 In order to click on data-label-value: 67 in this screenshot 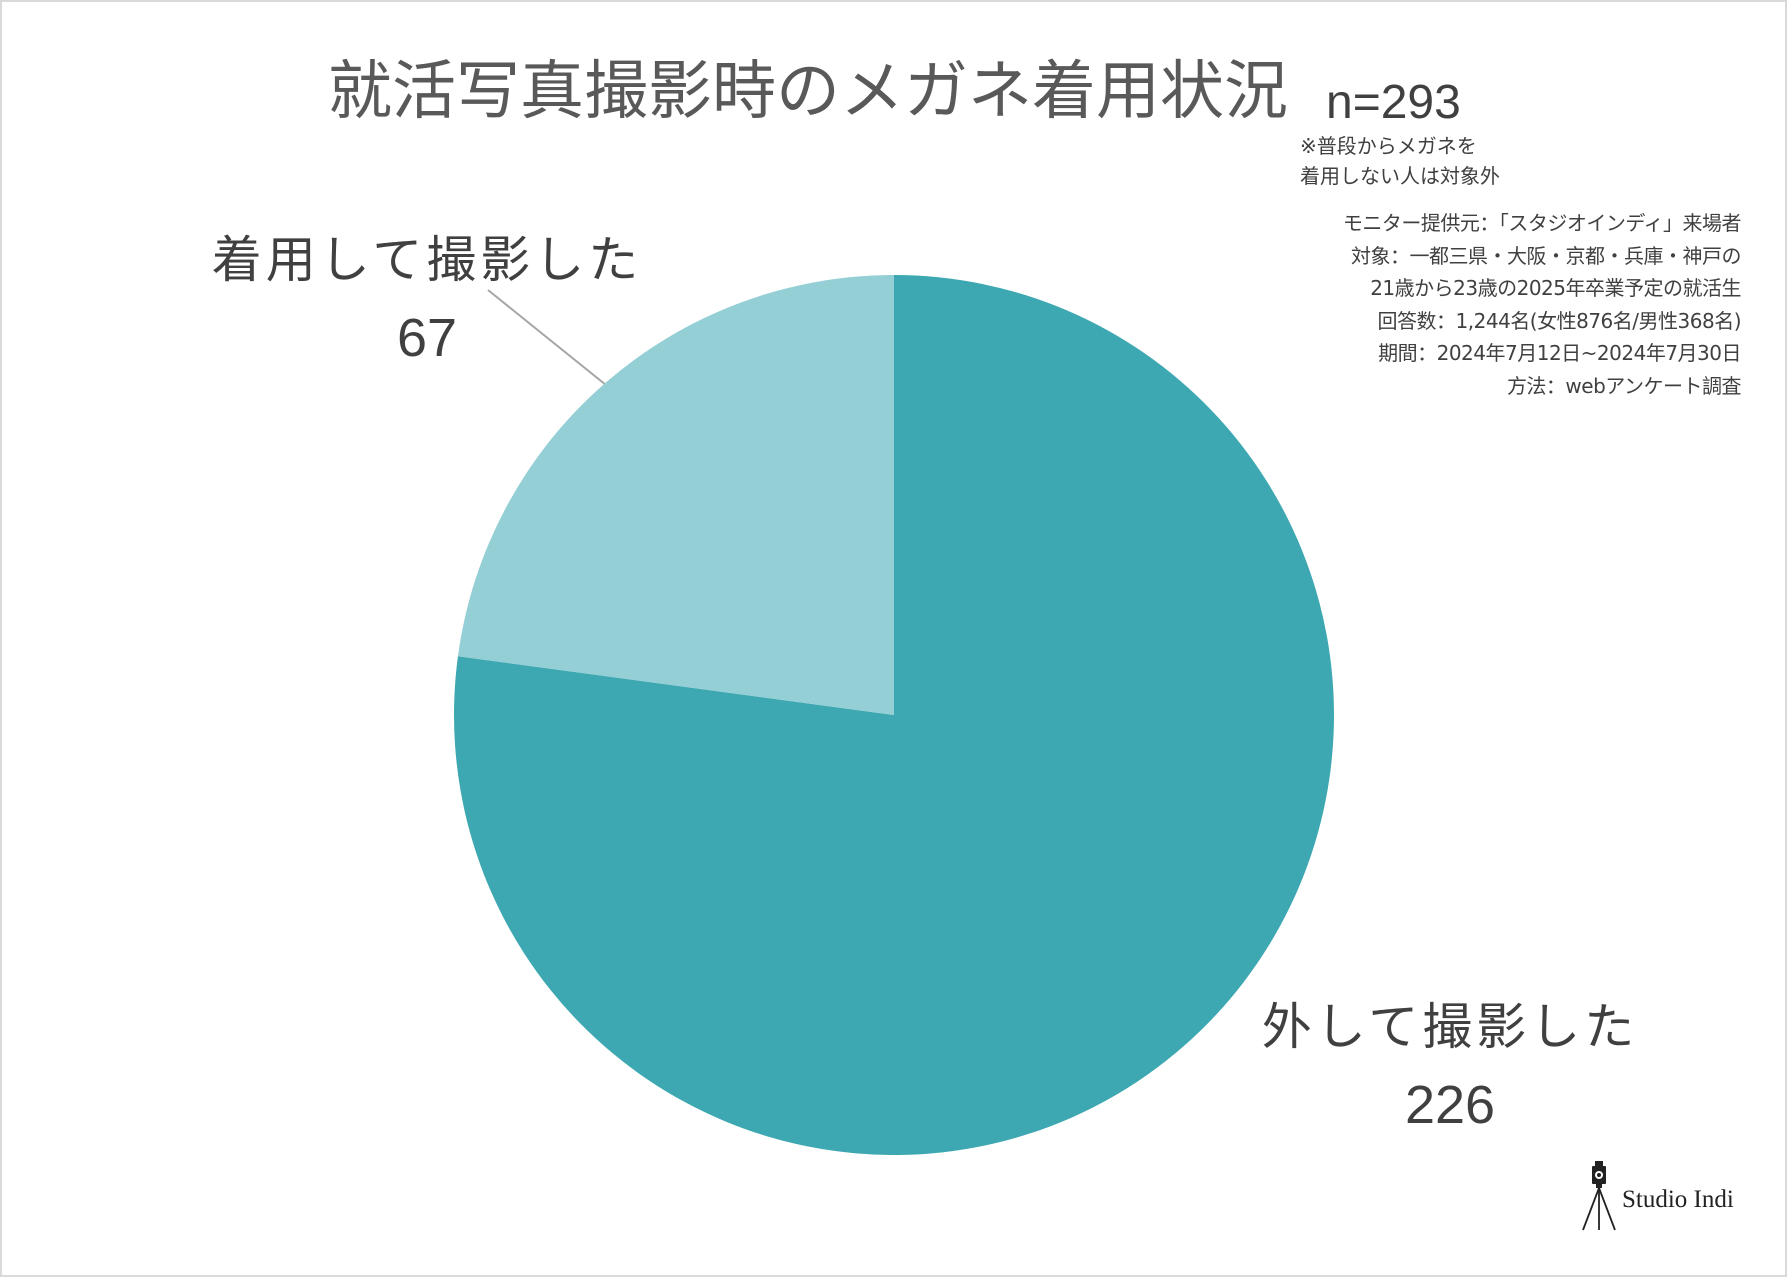, I will do `click(427, 338)`.